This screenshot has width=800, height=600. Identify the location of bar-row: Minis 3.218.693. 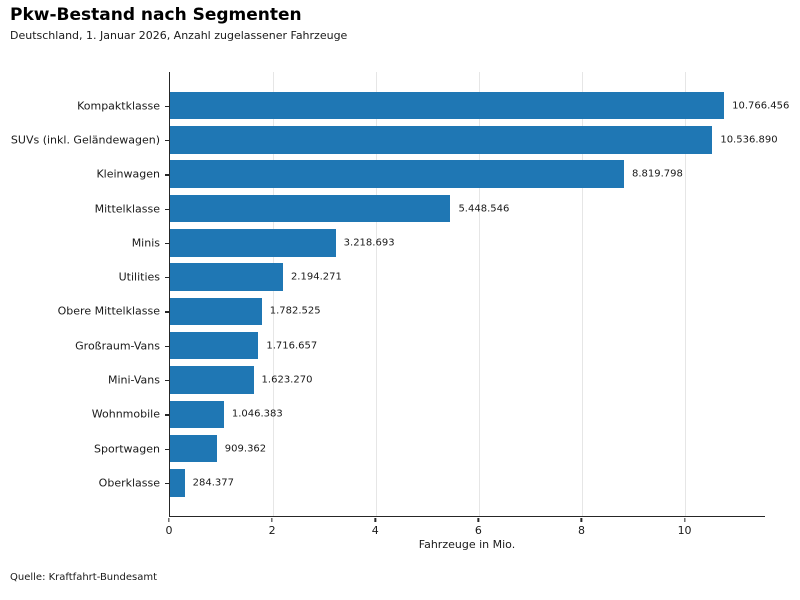
(448, 243).